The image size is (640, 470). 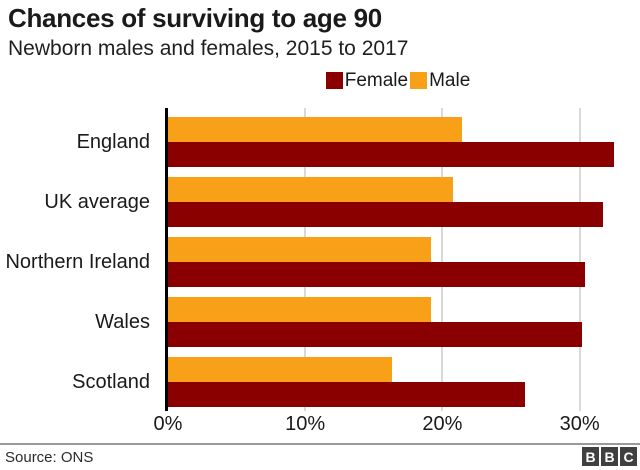 What do you see at coordinates (442, 259) in the screenshot?
I see `gridline-20pct` at bounding box center [442, 259].